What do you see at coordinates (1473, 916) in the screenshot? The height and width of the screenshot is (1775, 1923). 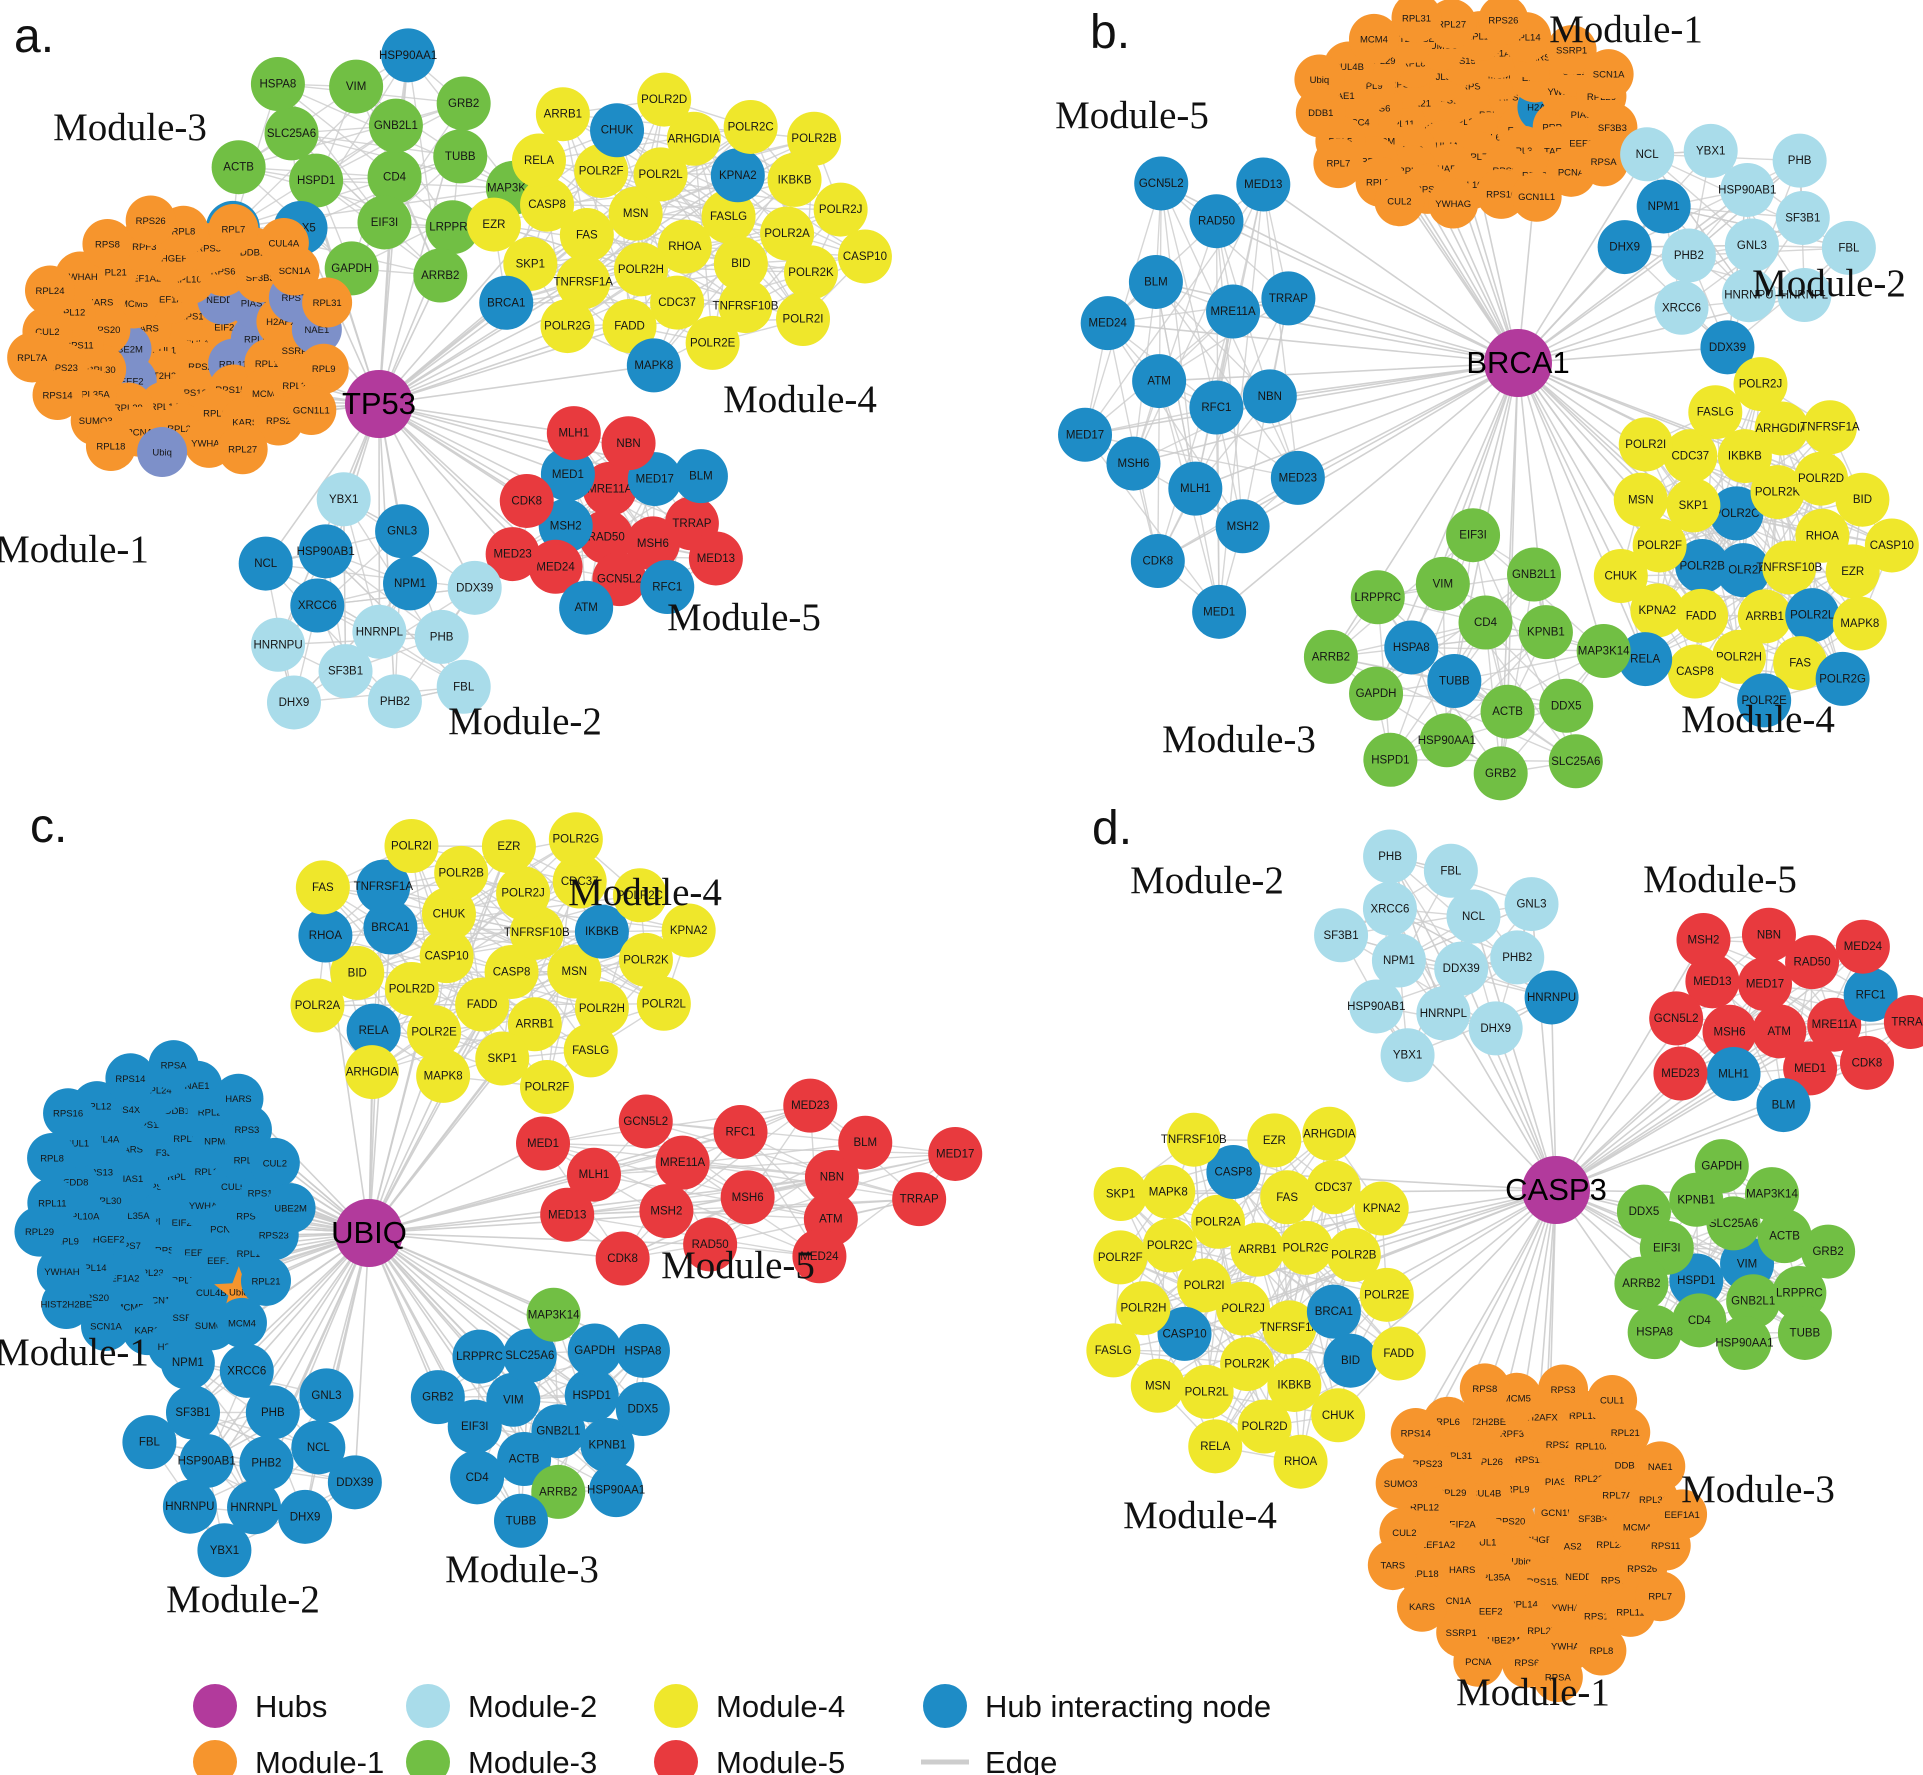 I see `node-d-NCL: NCL` at bounding box center [1473, 916].